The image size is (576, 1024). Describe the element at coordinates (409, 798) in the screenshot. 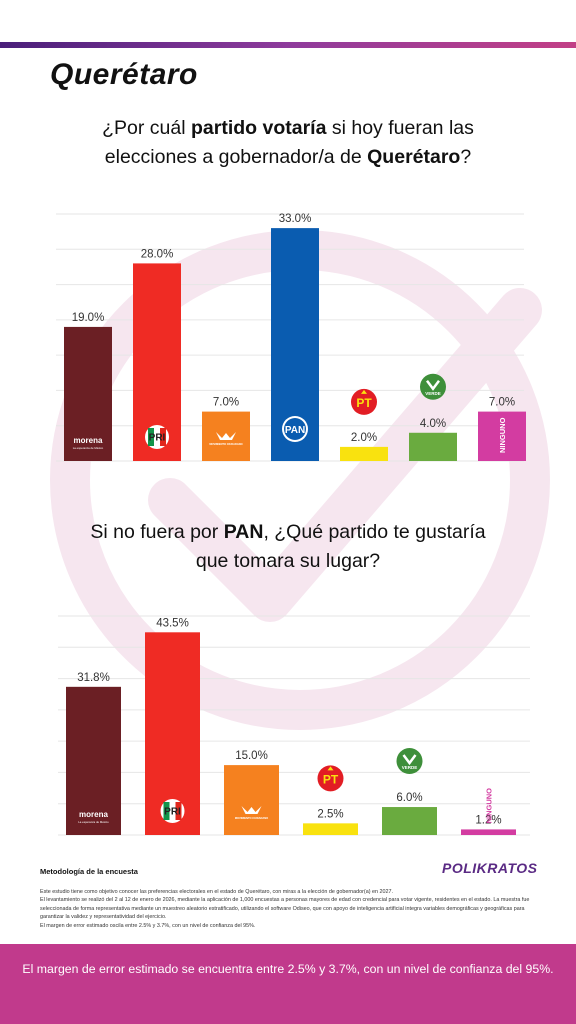

I see `data-label: 6.0%` at that location.